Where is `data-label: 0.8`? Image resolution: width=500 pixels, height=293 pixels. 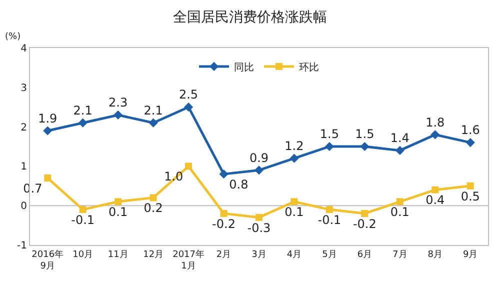 data-label: 0.8 is located at coordinates (238, 184).